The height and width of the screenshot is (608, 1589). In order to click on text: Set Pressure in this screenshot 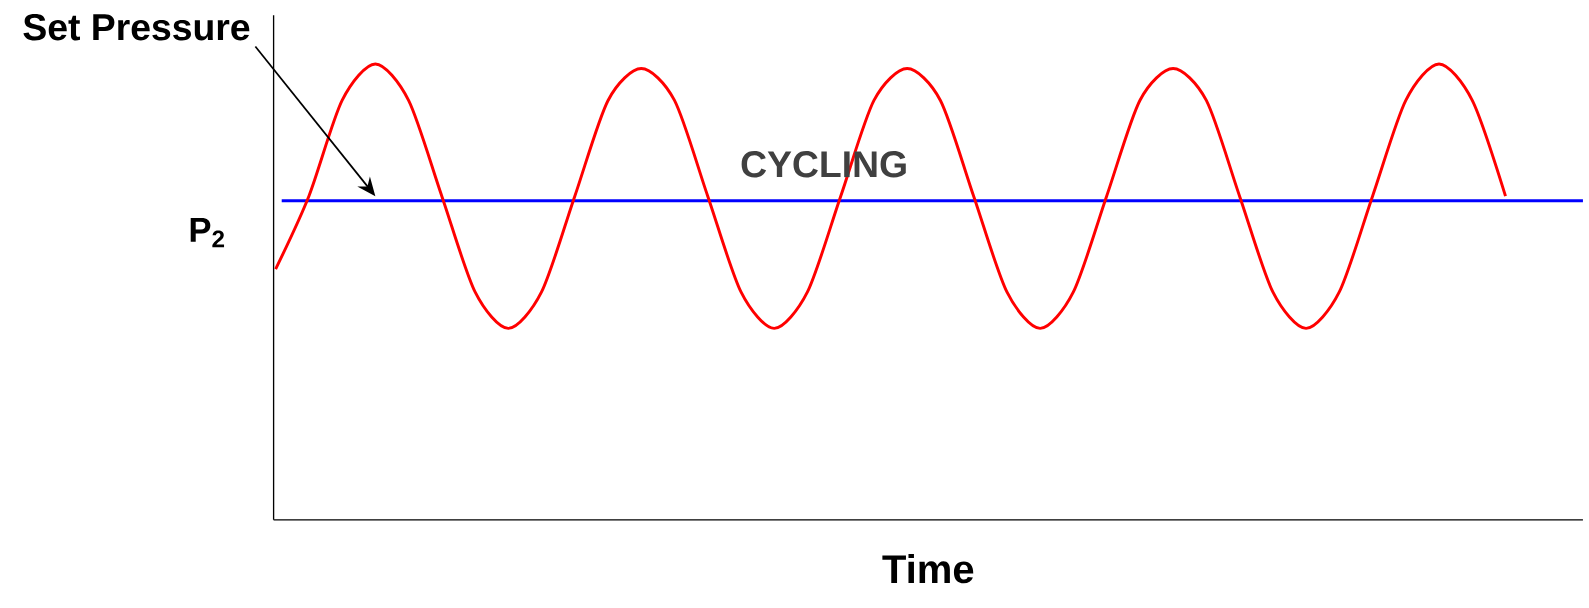, I will do `click(136, 27)`.